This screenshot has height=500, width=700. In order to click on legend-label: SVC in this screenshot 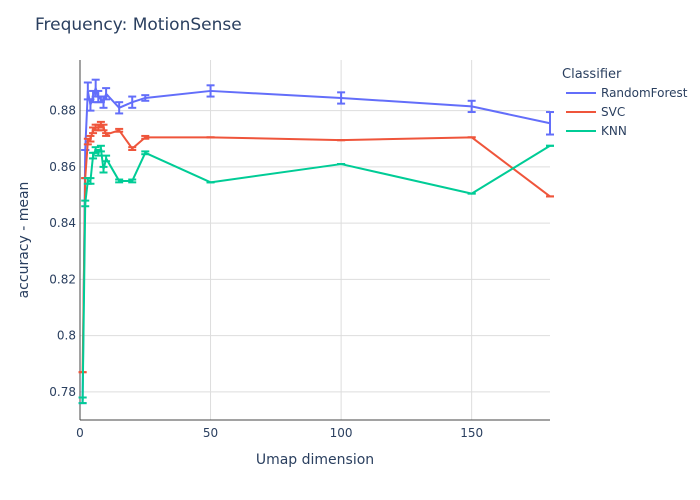, I will do `click(613, 112)`.